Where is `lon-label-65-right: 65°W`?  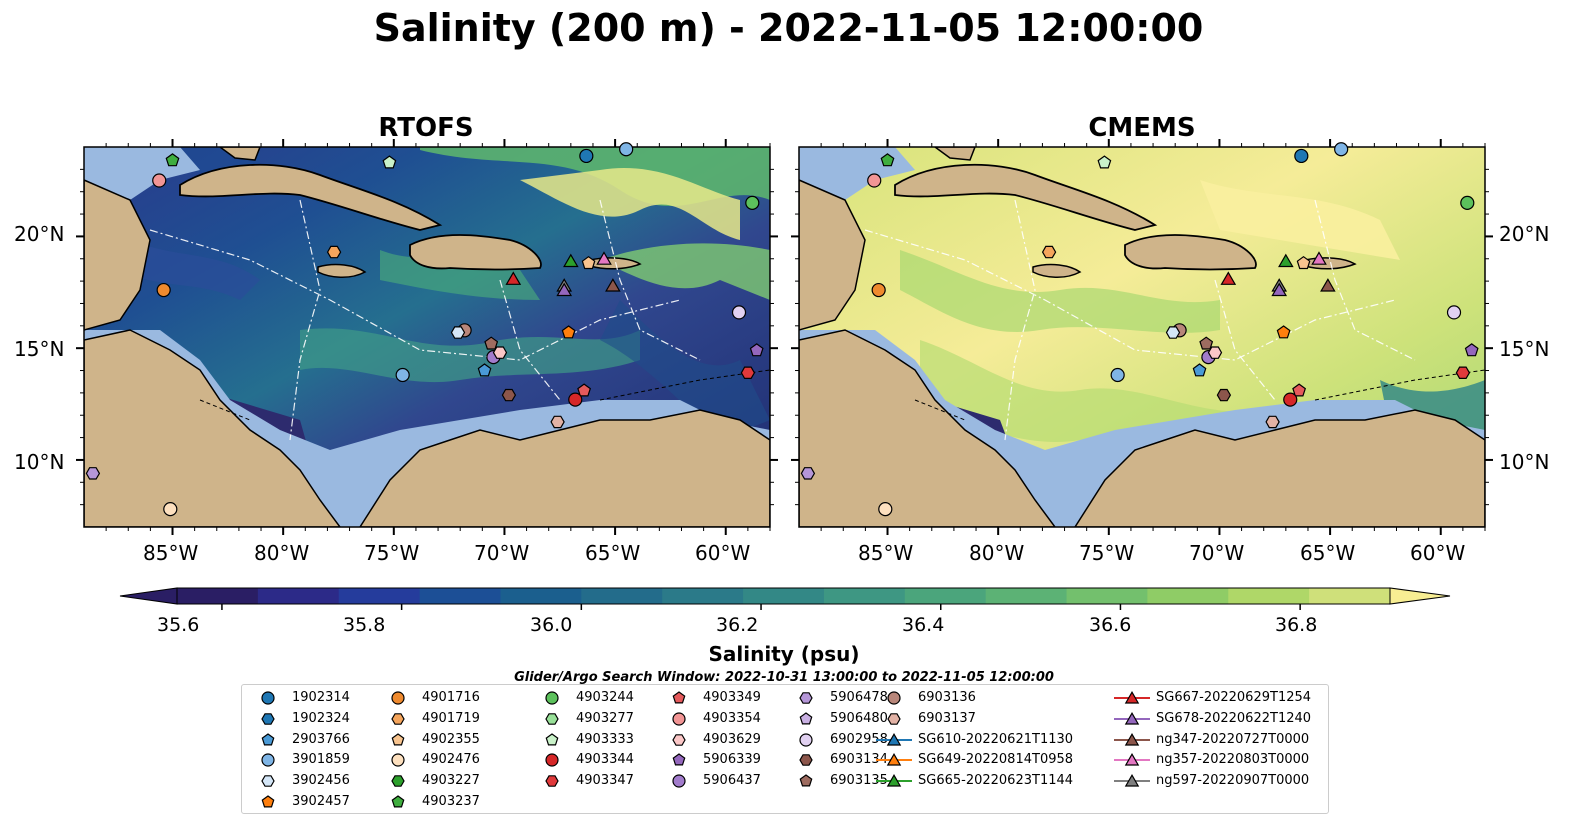 lon-label-65-right: 65°W is located at coordinates (1328, 553).